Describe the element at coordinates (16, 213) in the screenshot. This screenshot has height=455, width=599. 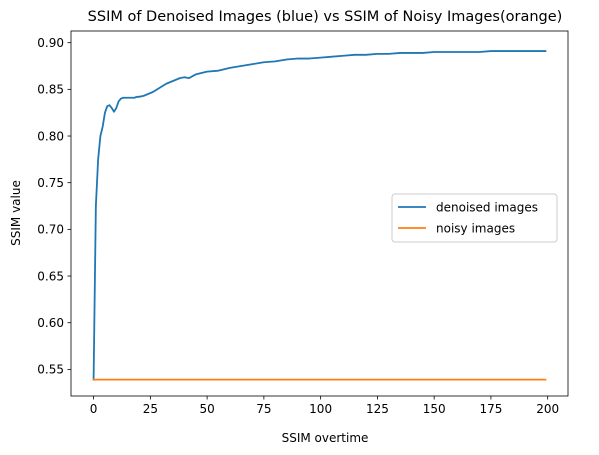
I see `y-axis-label: SSIM value` at that location.